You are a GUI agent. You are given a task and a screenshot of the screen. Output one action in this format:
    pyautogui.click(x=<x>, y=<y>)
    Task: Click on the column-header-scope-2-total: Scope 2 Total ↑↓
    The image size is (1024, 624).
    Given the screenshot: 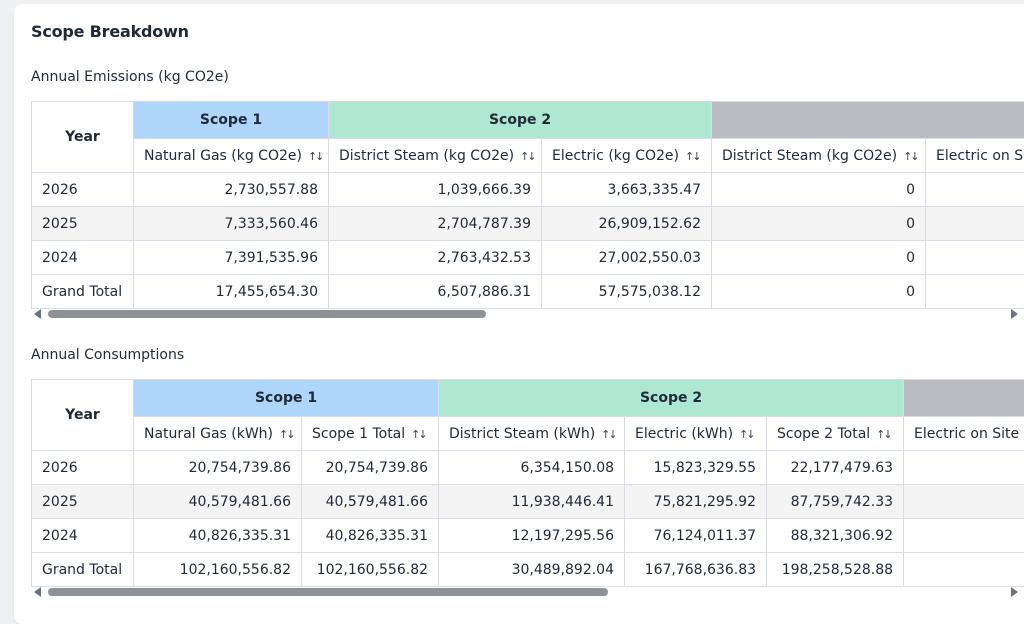 What is the action you would take?
    pyautogui.click(x=835, y=434)
    